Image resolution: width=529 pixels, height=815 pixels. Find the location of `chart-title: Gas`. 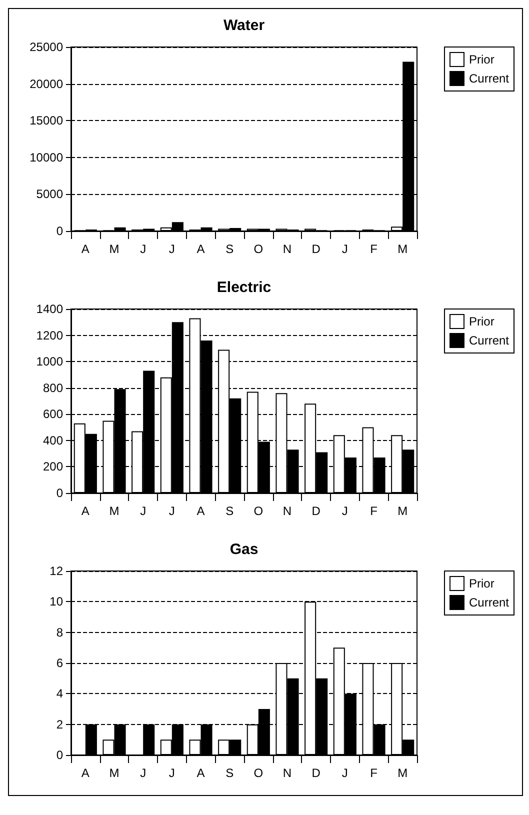

chart-title: Gas is located at coordinates (244, 549).